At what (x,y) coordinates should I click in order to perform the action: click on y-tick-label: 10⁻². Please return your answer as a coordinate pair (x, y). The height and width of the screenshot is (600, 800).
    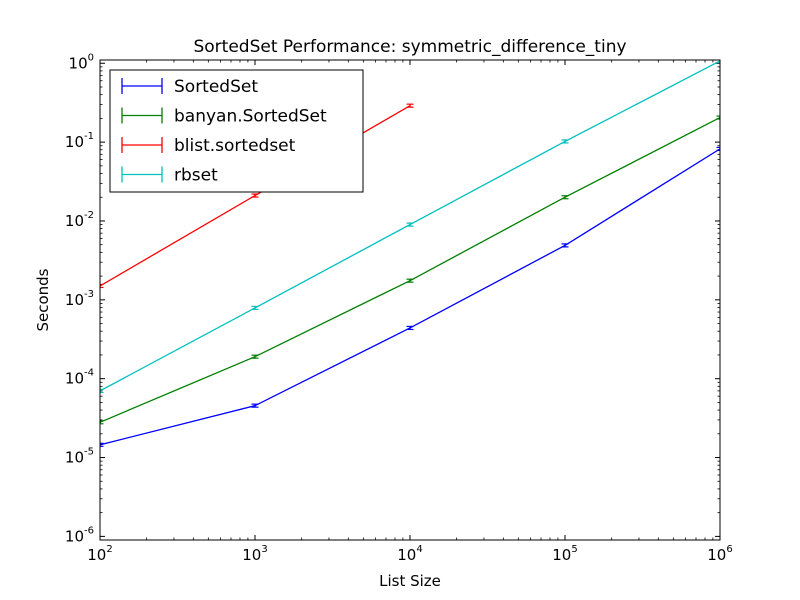
    Looking at the image, I should click on (79, 220).